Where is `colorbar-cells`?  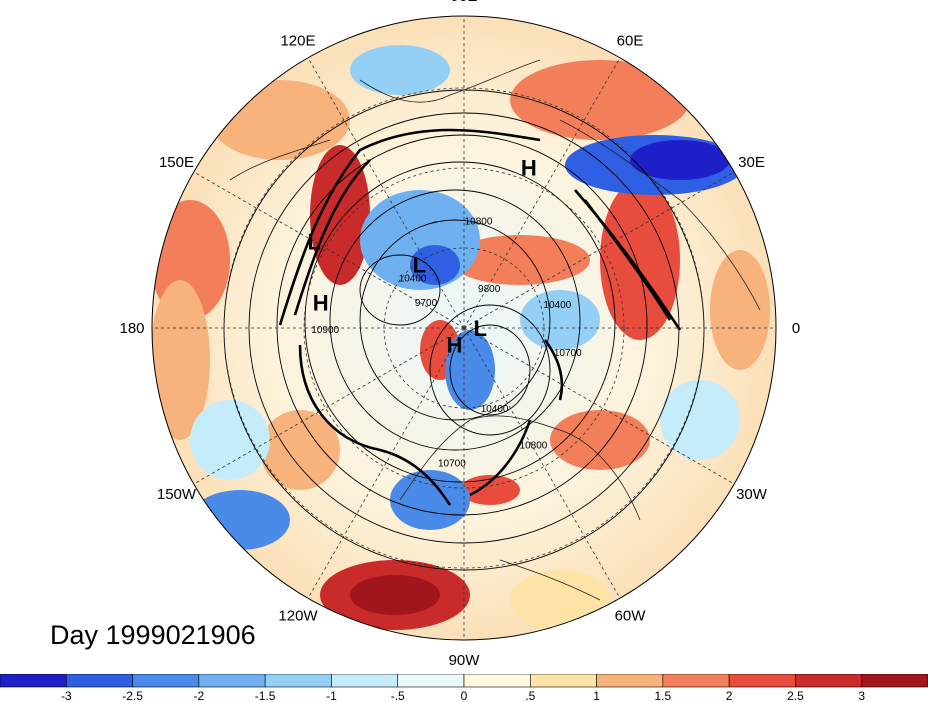
colorbar-cells is located at coordinates (464, 681).